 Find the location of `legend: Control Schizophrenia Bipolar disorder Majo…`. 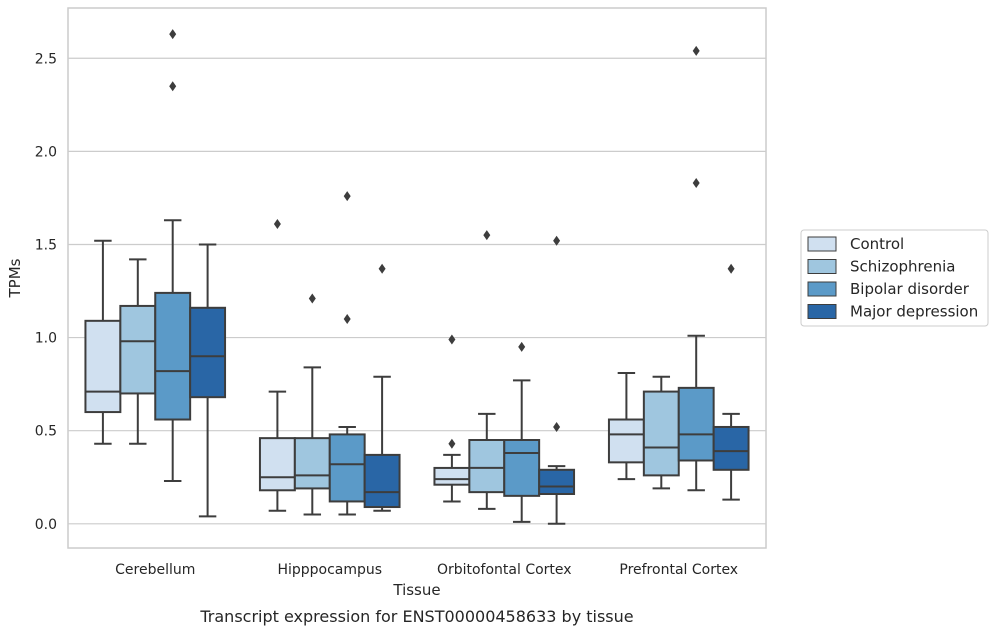

legend: Control Schizophrenia Bipolar disorder Majo… is located at coordinates (894, 278).